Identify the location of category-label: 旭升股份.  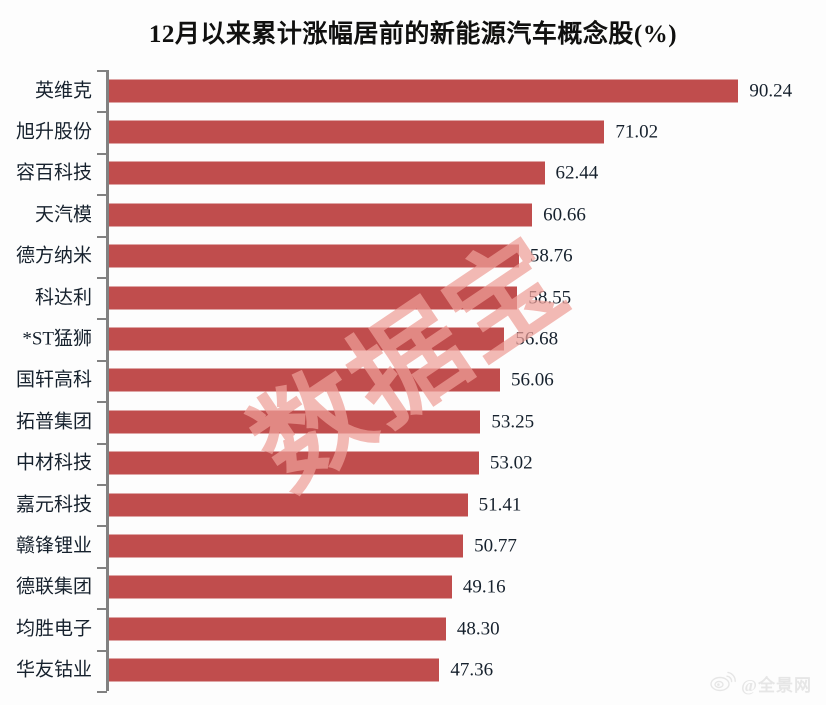
(53, 132).